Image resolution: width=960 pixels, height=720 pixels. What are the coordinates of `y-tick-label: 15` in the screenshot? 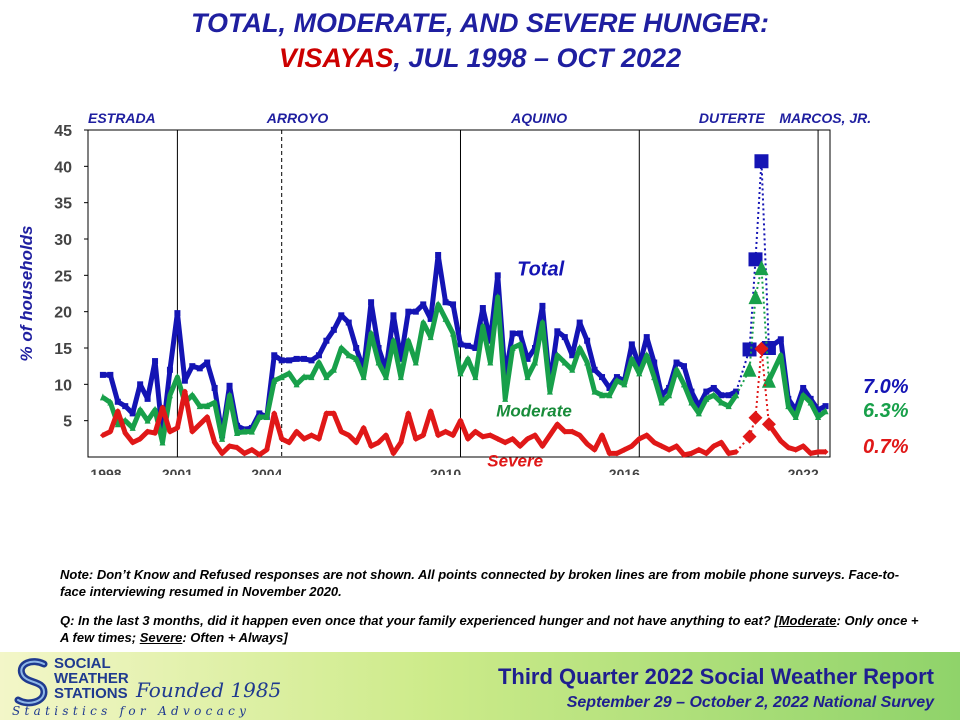 It's located at (63, 349).